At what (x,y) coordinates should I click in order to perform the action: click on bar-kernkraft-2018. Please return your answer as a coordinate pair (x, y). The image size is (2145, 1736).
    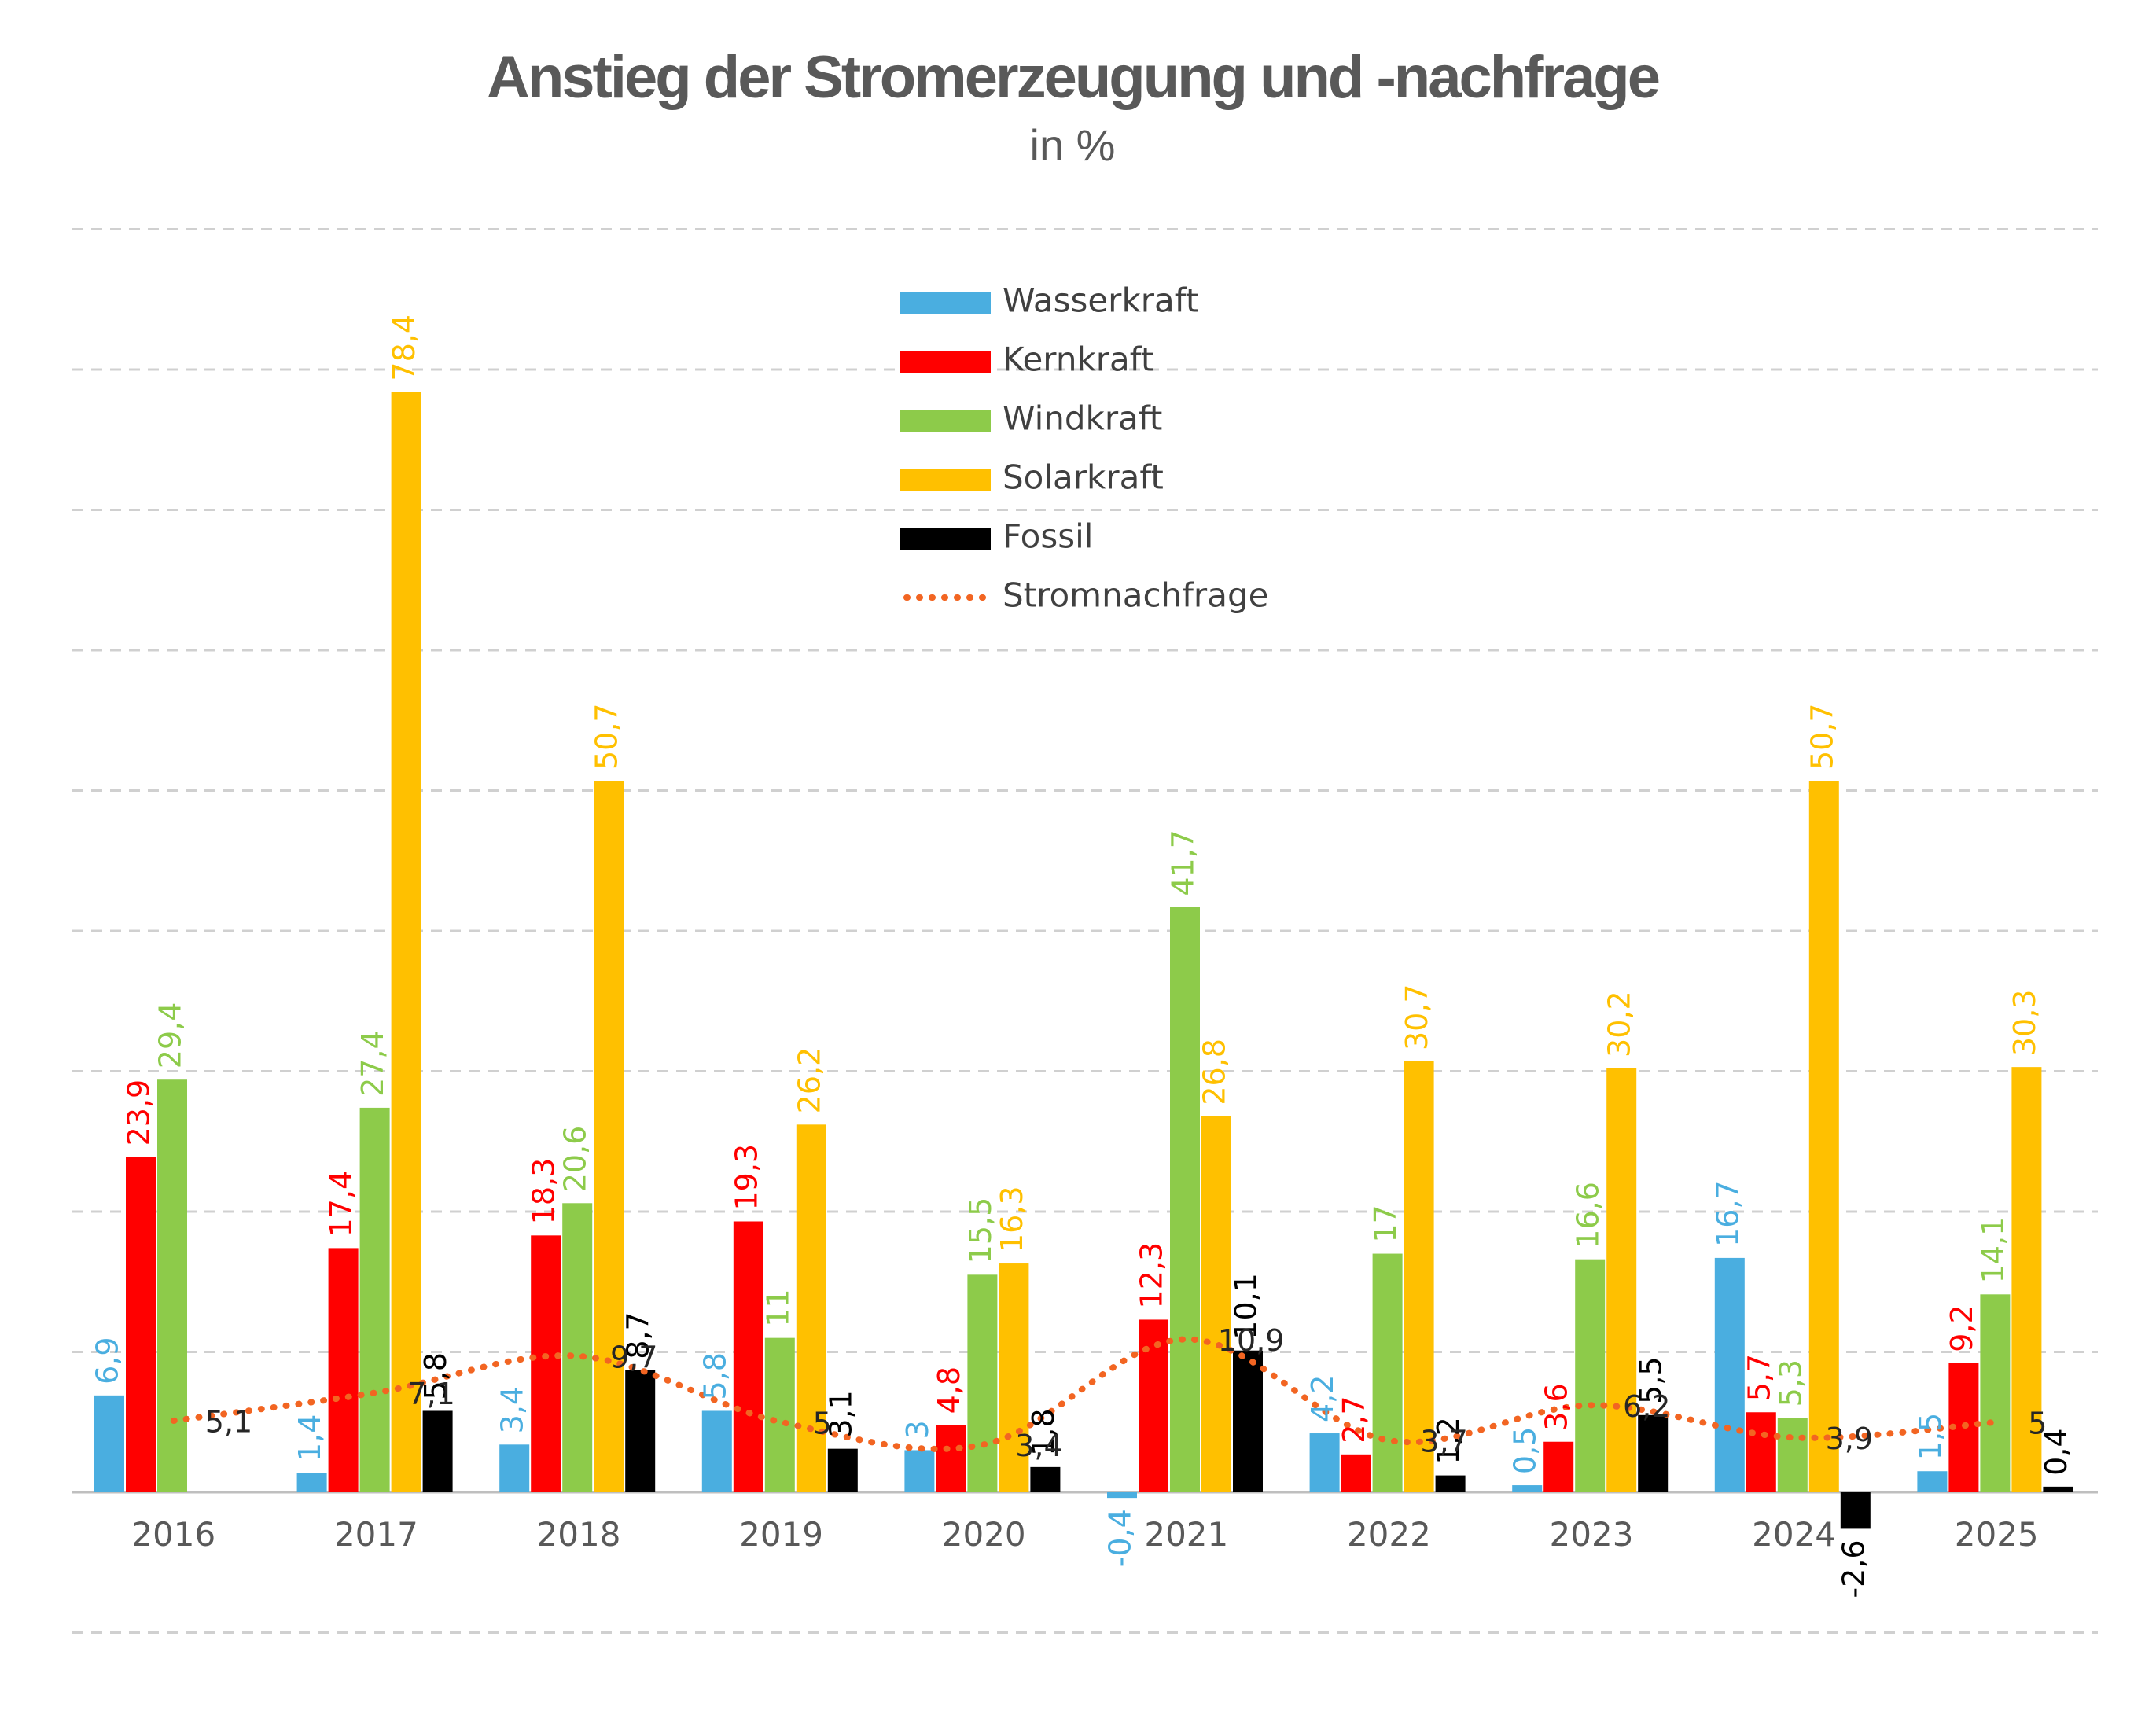
    Looking at the image, I should click on (546, 1363).